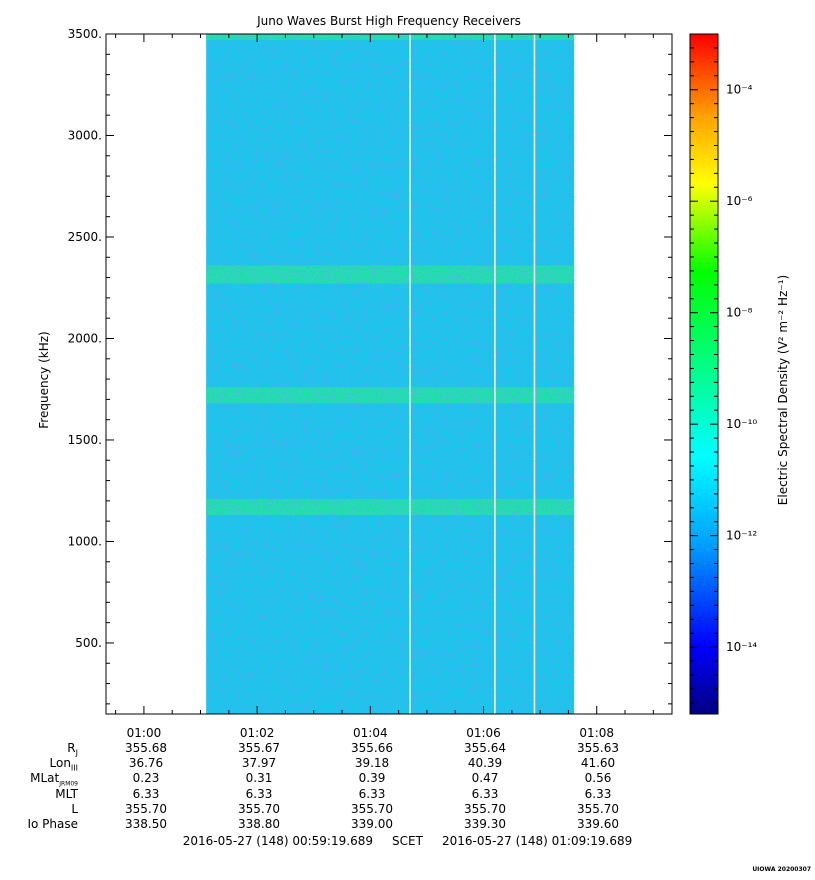 This screenshot has width=815, height=880. Describe the element at coordinates (85, 541) in the screenshot. I see `y-tick-label: 1000.` at that location.